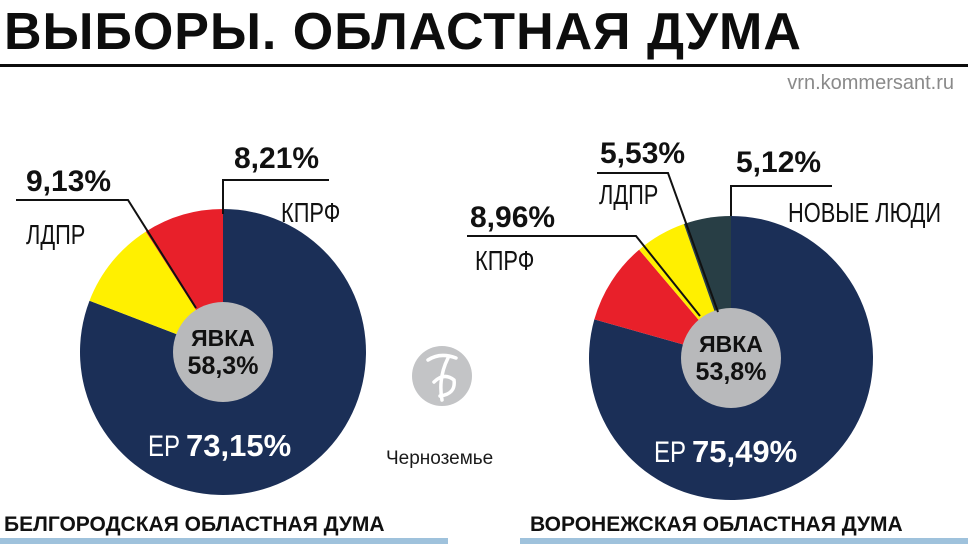  What do you see at coordinates (164, 445) in the screenshot?
I see `legend-label-ep-0: ЕР` at bounding box center [164, 445].